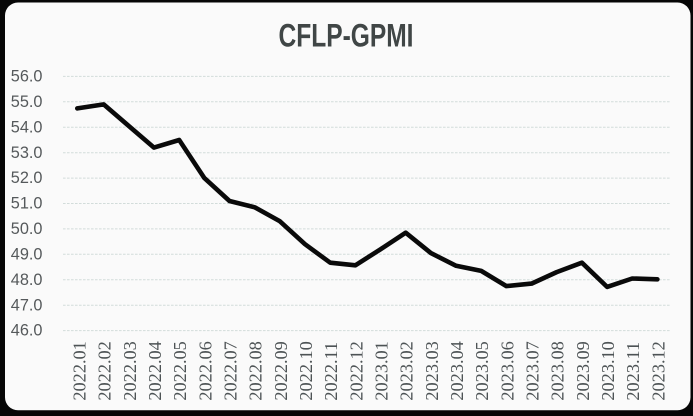 The height and width of the screenshot is (416, 693). Describe the element at coordinates (27, 102) in the screenshot. I see `svg-text: 55.0` at that location.